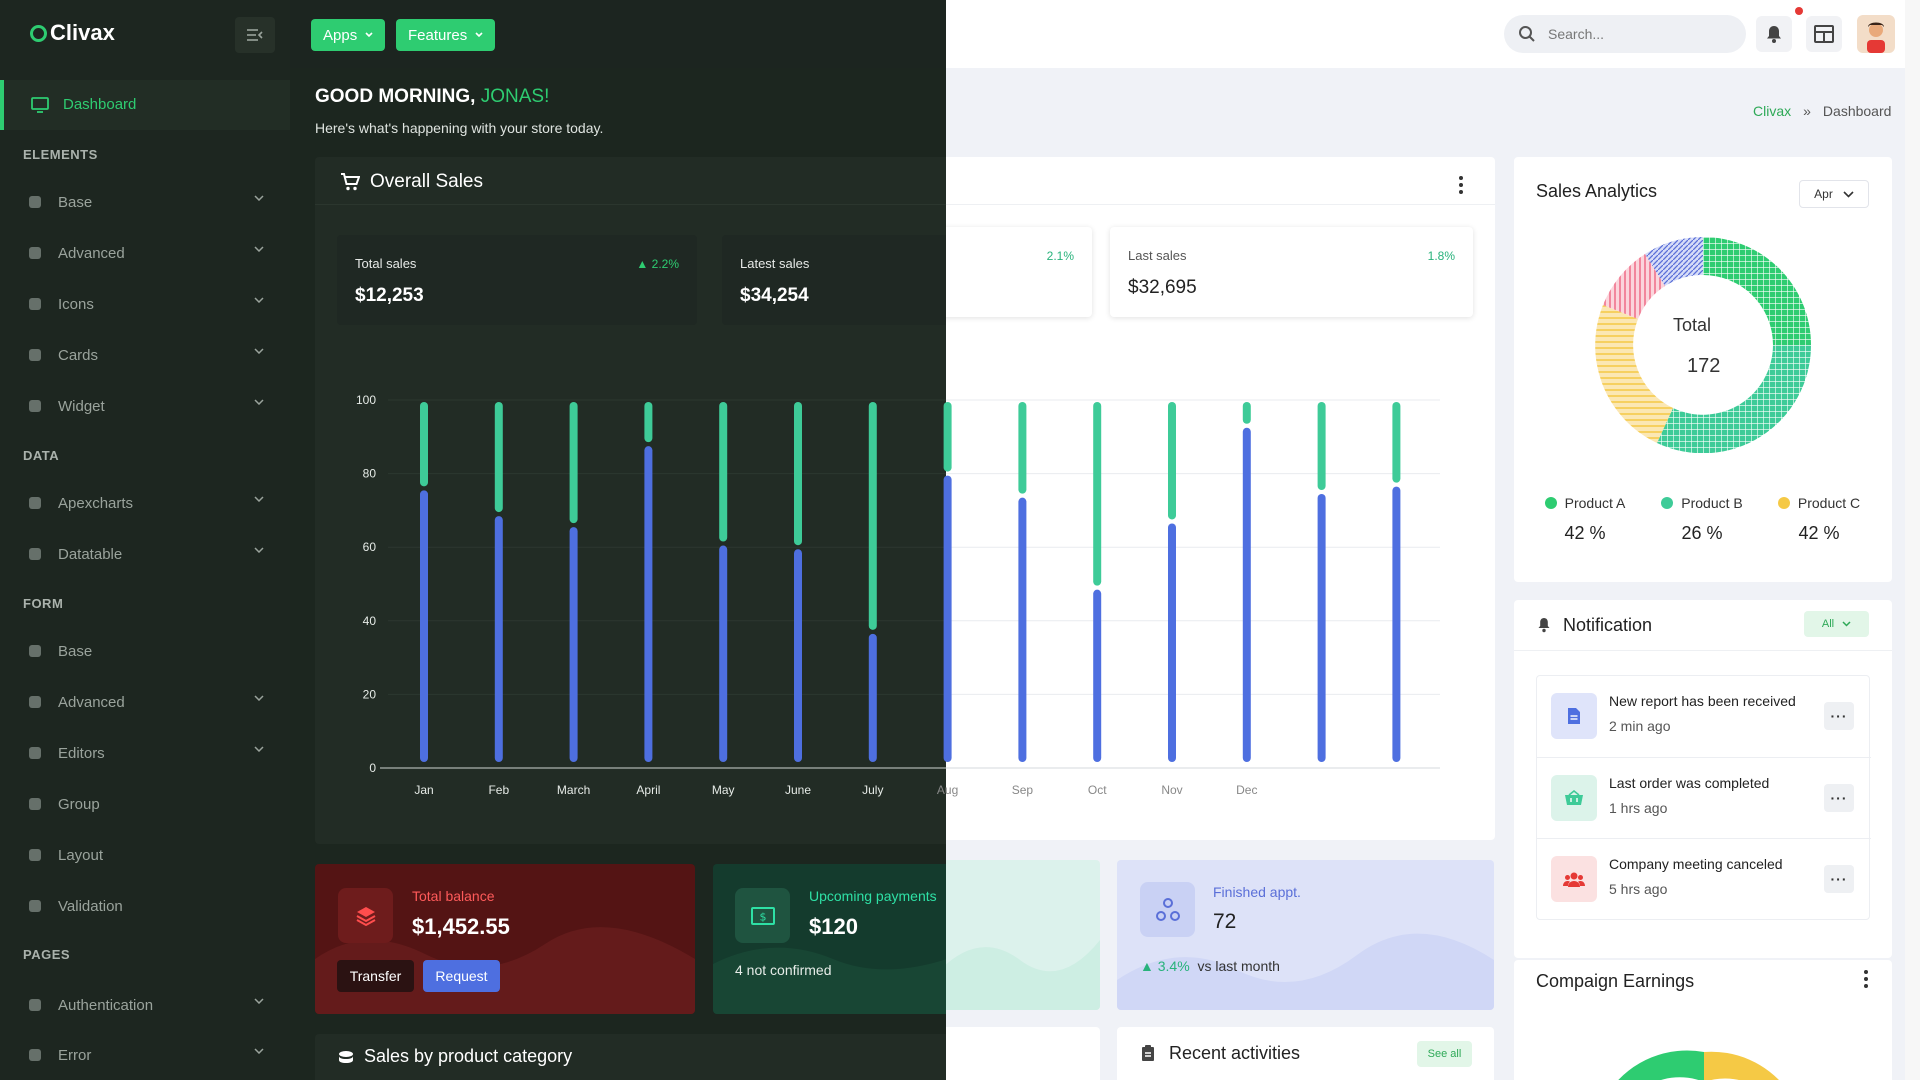 This screenshot has height=1080, width=1920. Describe the element at coordinates (395, 96) in the screenshot. I see `greeting-prefix: GOOD MORNING,` at that location.